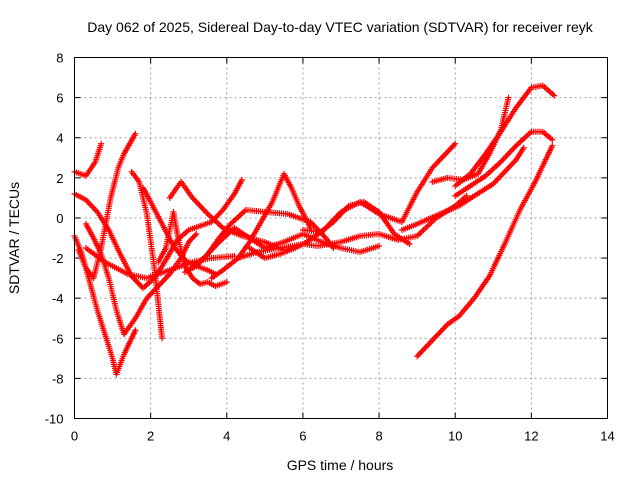 The image size is (640, 480). Describe the element at coordinates (59, 98) in the screenshot. I see `y-tick-label: 6` at that location.